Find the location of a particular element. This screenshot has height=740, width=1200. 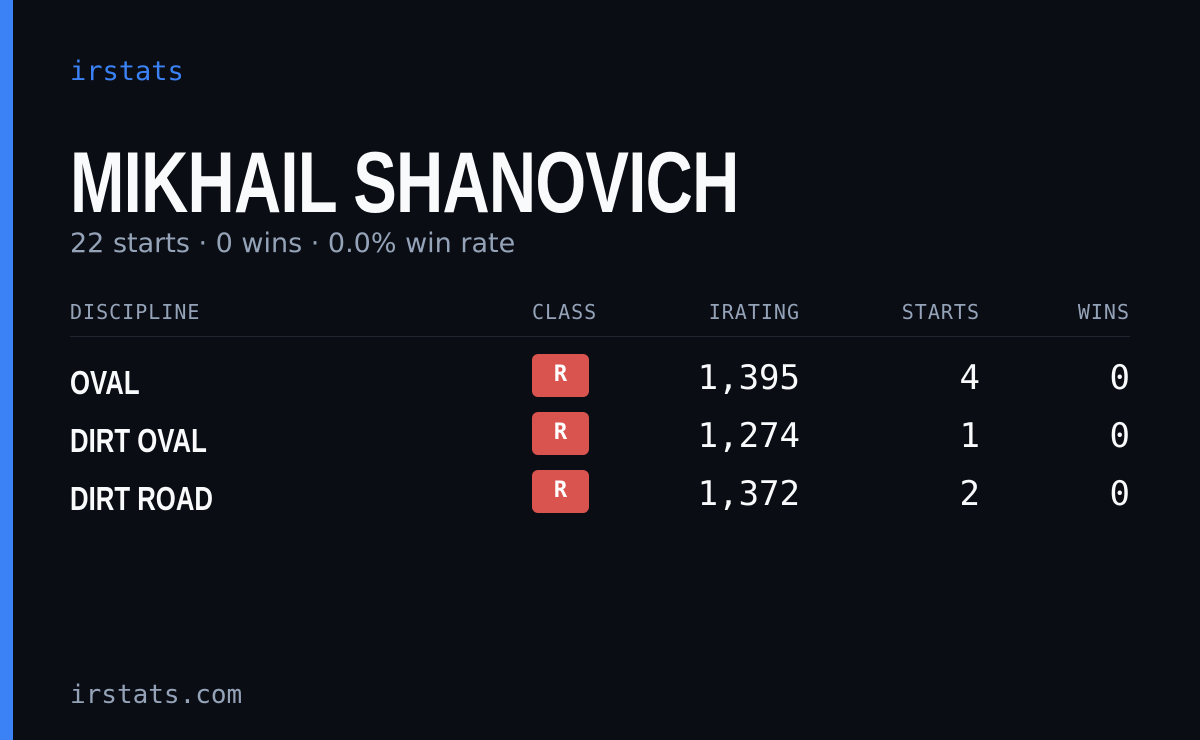

column-header: DISCIPLINE is located at coordinates (135, 312).